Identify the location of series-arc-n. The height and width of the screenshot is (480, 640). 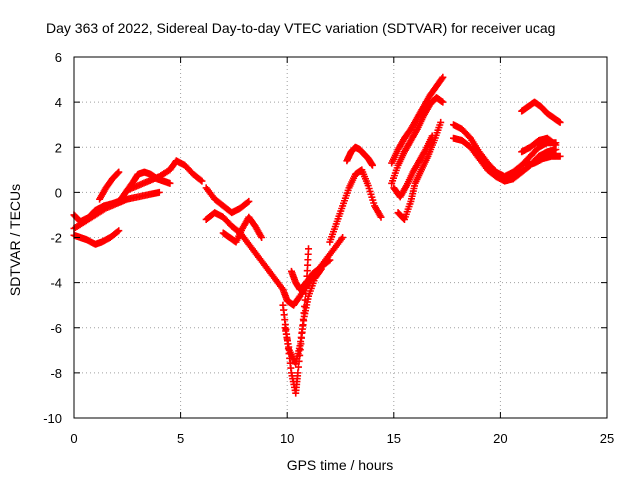
(359, 156).